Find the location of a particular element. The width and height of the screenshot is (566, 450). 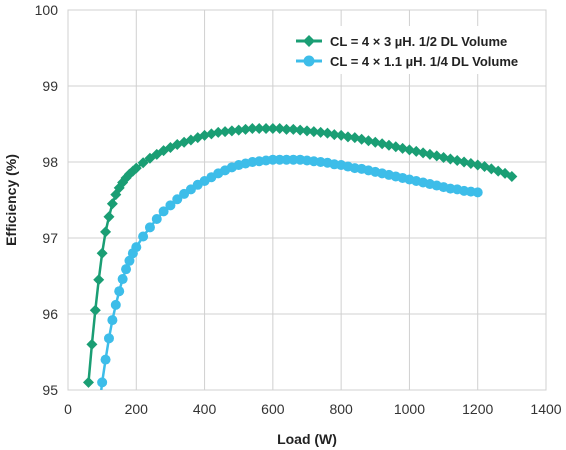

y-tick-label: 99 is located at coordinates (50, 86).